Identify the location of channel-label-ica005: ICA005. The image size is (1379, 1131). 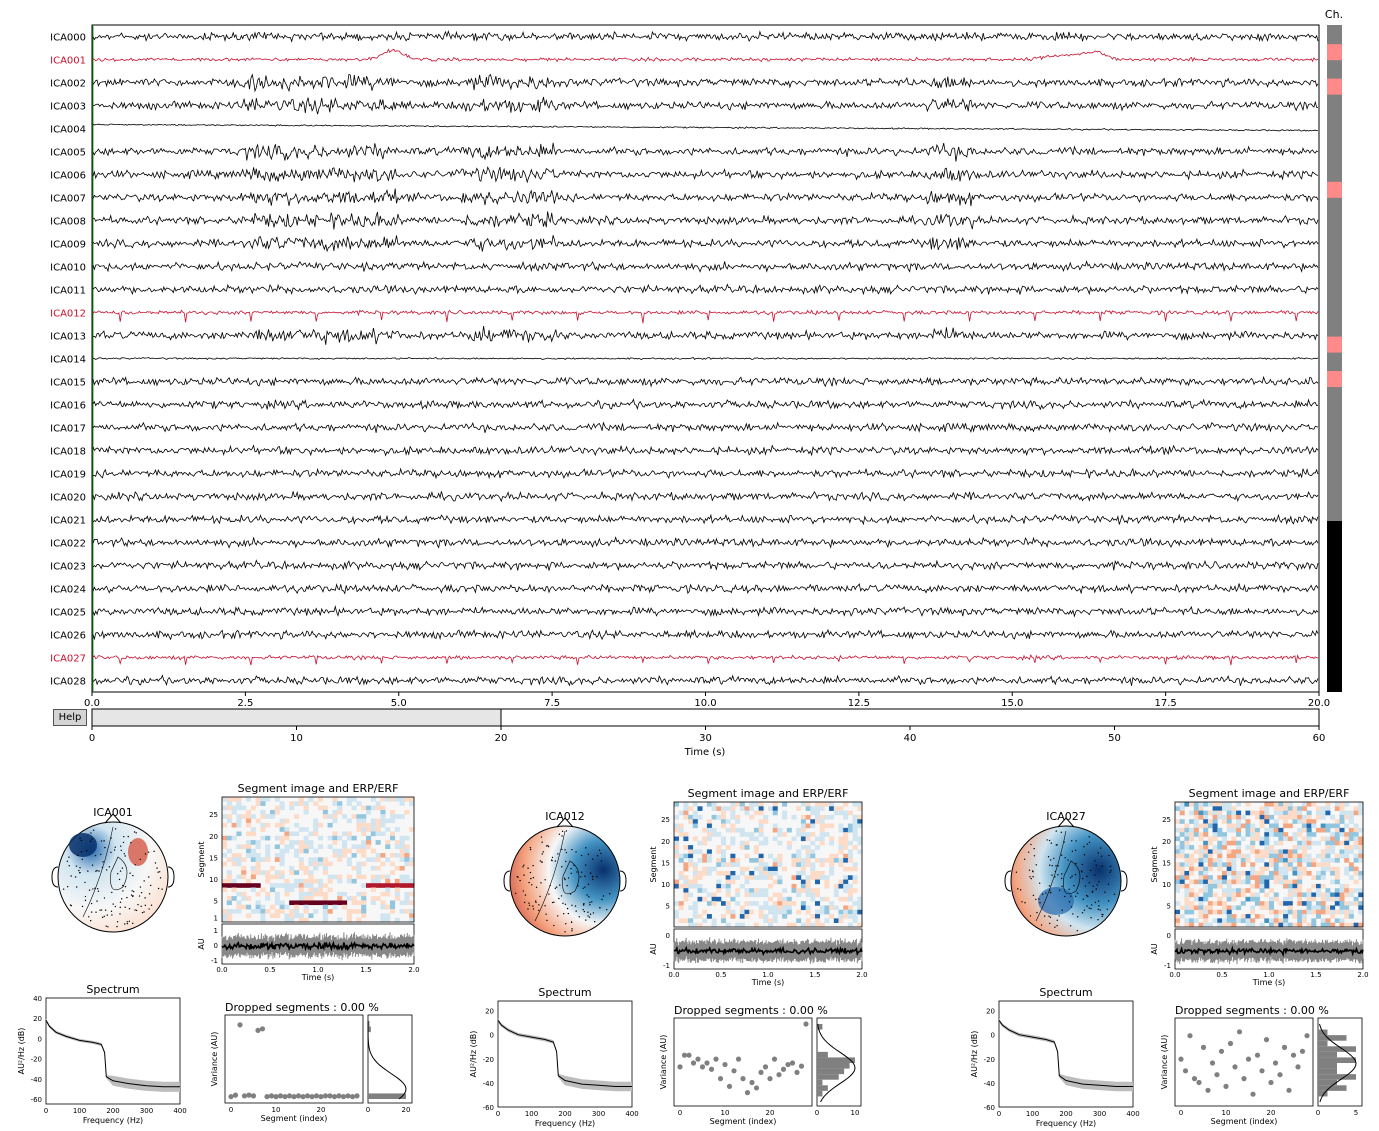
(68, 153).